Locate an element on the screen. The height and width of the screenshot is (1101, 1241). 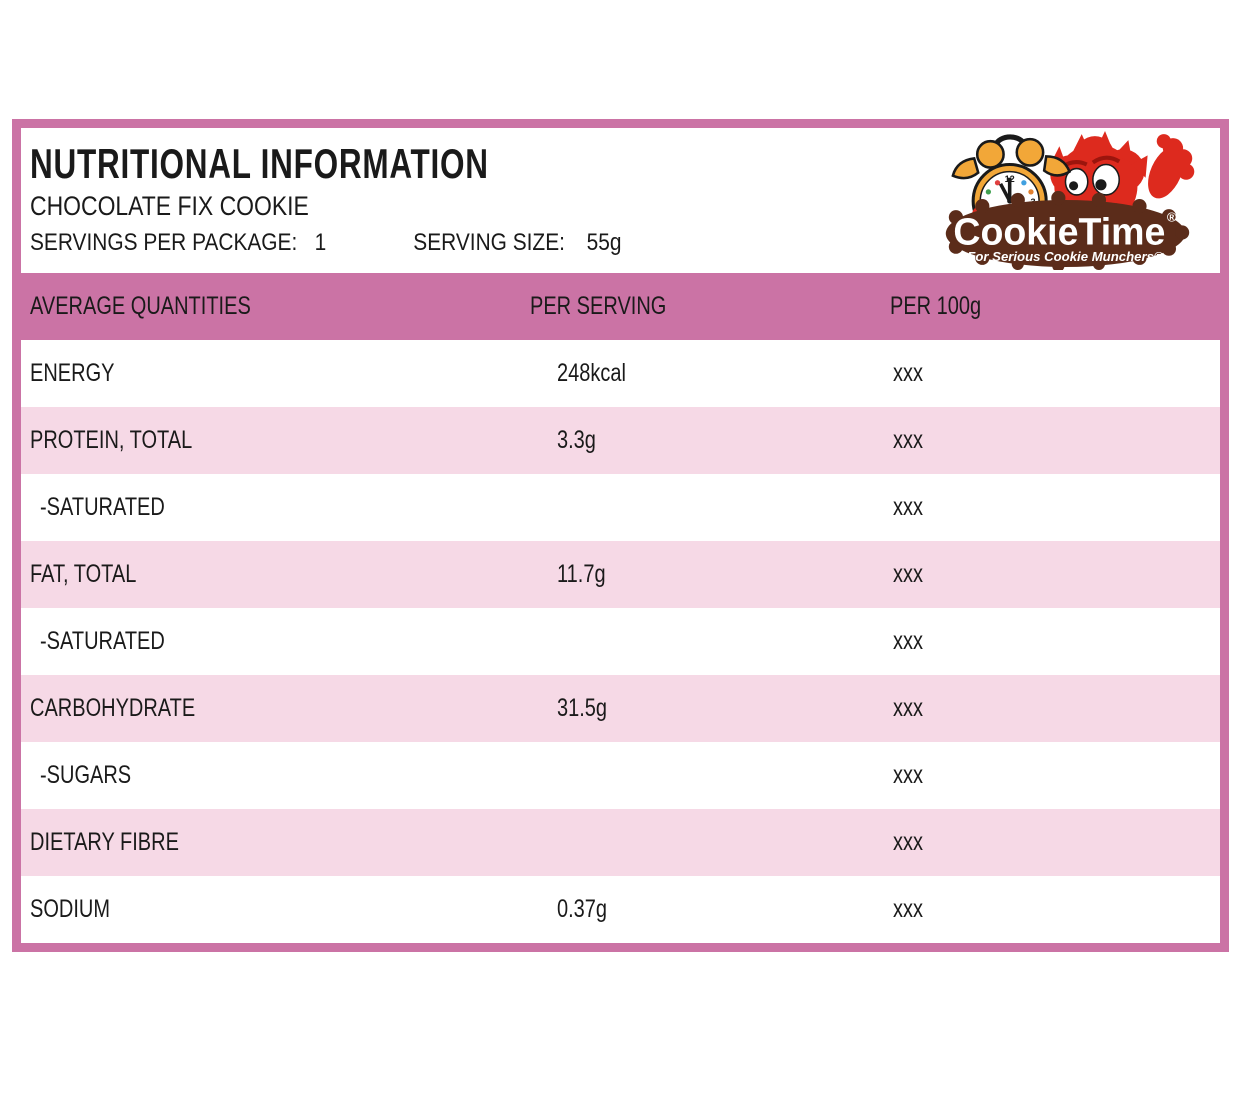
nutrient-label: CARBOHYDRATE is located at coordinates (113, 708).